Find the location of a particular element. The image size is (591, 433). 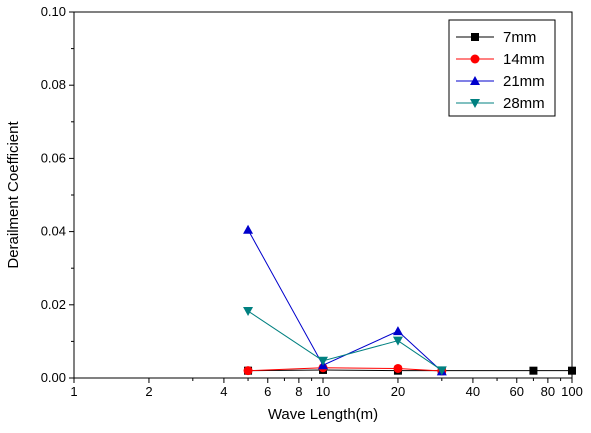

x-tick-label: 2 is located at coordinates (148, 391).